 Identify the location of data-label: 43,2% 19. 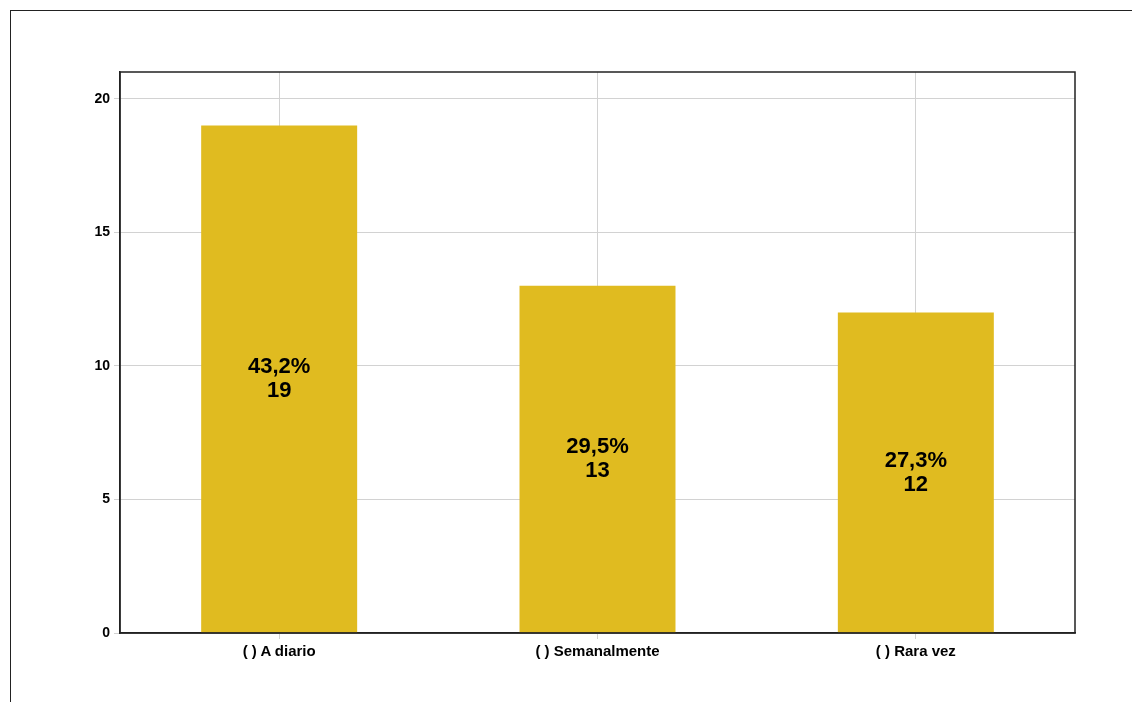
(279, 378).